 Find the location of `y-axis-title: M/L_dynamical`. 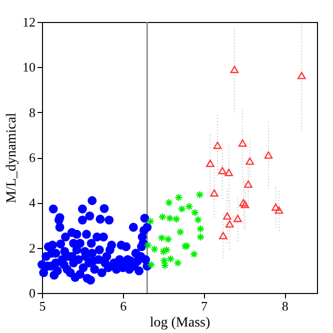

y-axis-title: M/L_dynamical is located at coordinates (12, 158).